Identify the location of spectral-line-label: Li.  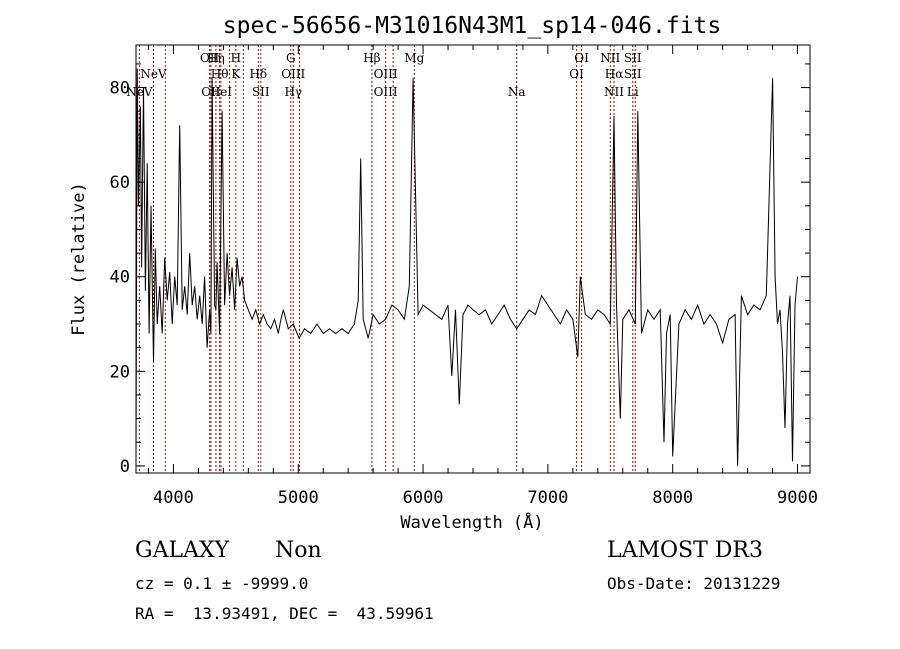
(633, 92).